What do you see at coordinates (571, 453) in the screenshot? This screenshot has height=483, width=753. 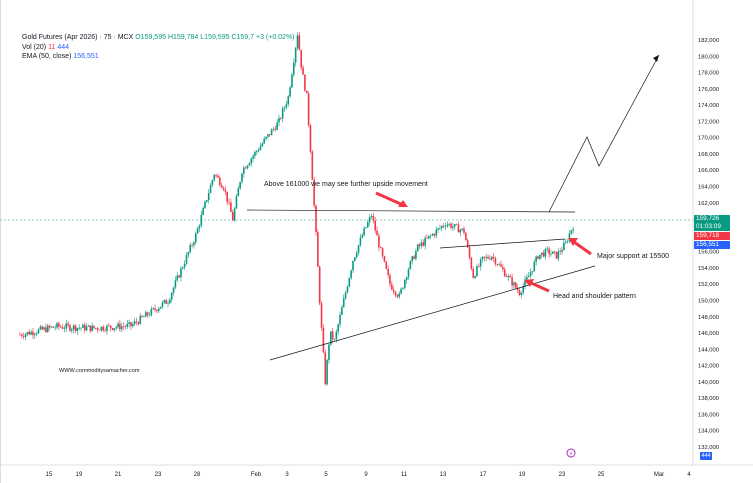 I see `lightning-icon: ⚡` at bounding box center [571, 453].